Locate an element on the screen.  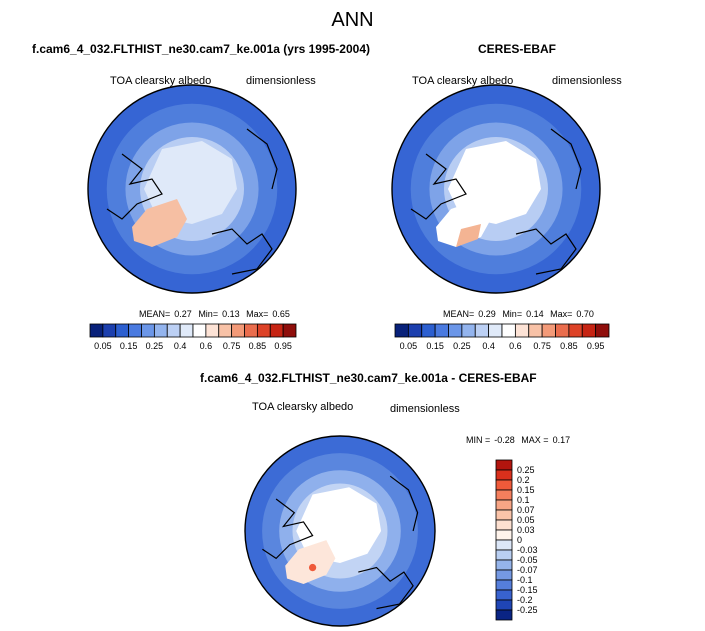
panel2-mean-value: 0.29 is located at coordinates (487, 314).